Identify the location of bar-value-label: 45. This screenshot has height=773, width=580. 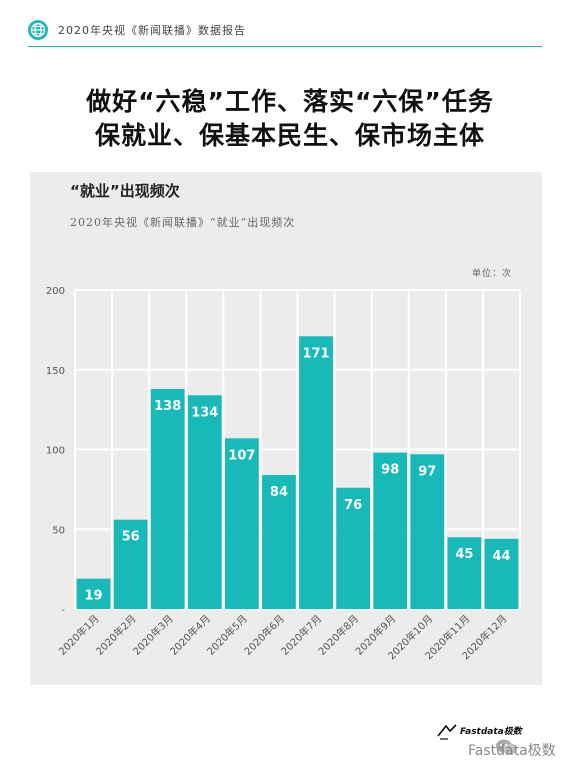
(464, 554).